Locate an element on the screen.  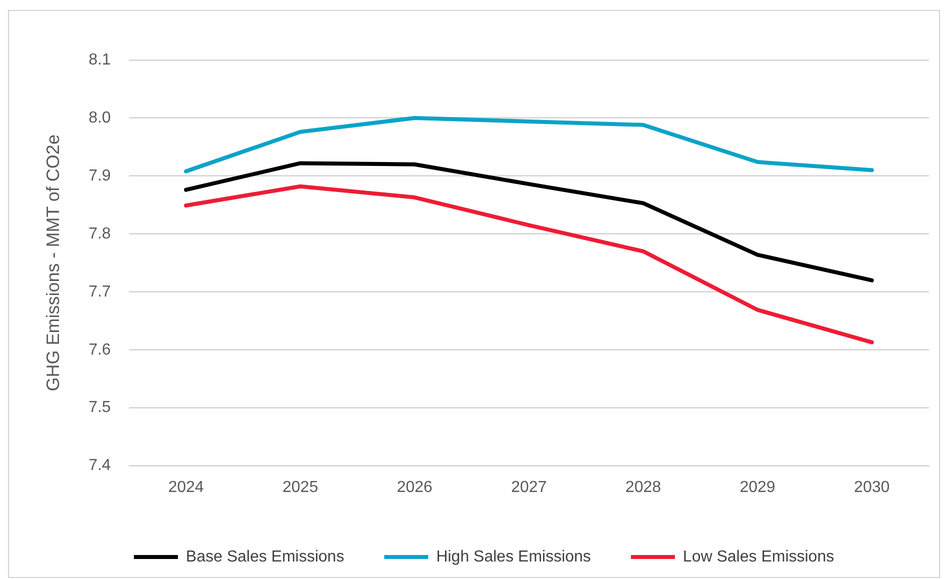
x-tick-label: 2027 is located at coordinates (529, 487).